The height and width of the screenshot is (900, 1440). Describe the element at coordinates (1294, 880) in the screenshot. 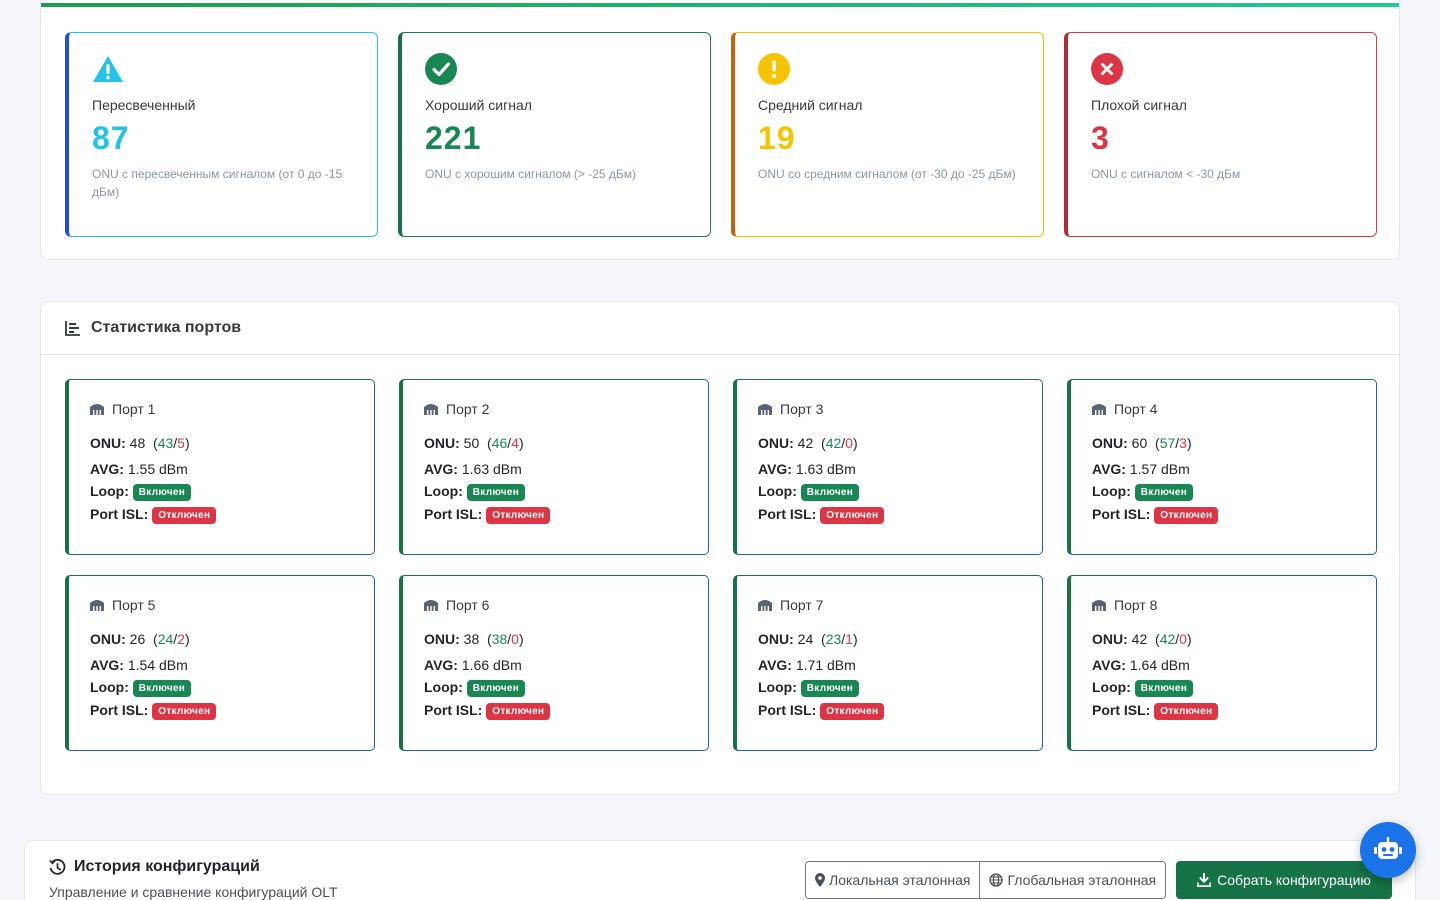

I see `collect-config-label: Собрать конфигурацию` at that location.